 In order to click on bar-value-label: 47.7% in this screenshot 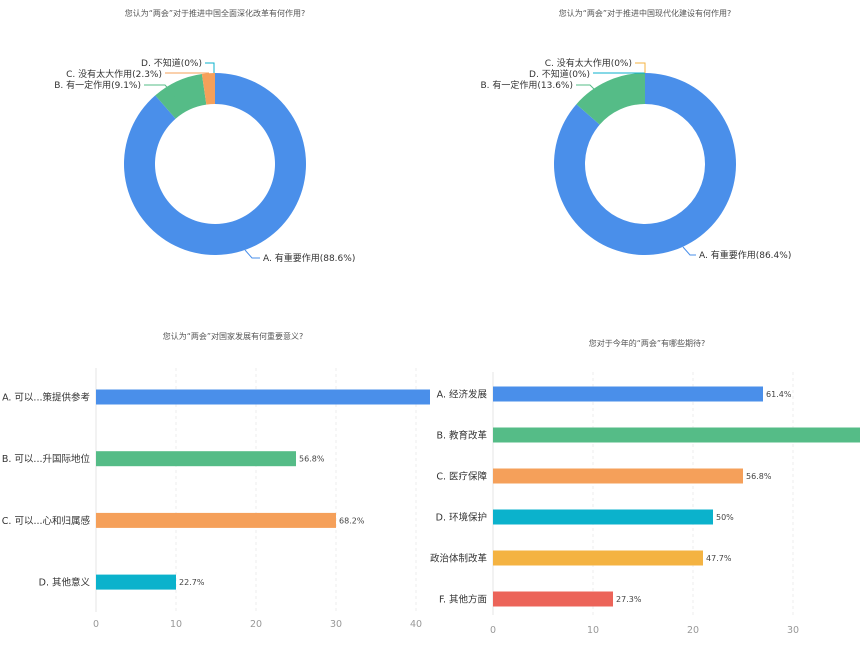, I will do `click(719, 558)`.